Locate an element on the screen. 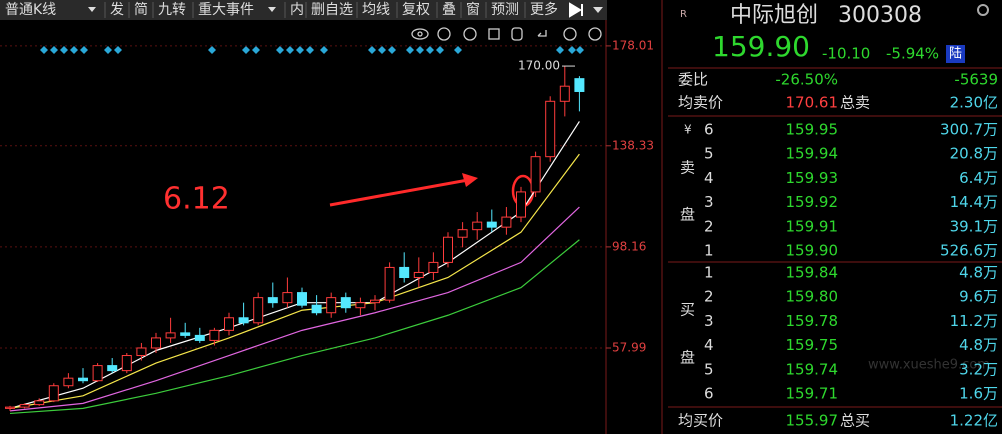 Image resolution: width=1002 pixels, height=434 pixels. y-tick-label: 178.01 is located at coordinates (633, 45).